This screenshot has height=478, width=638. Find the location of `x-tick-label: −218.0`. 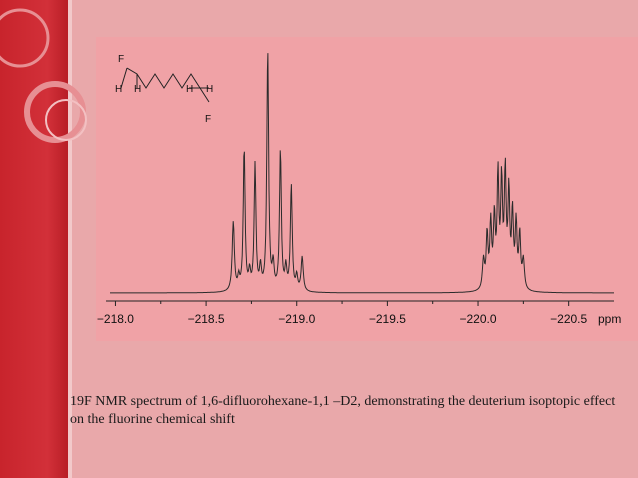

x-tick-label: −218.0 is located at coordinates (115, 319).